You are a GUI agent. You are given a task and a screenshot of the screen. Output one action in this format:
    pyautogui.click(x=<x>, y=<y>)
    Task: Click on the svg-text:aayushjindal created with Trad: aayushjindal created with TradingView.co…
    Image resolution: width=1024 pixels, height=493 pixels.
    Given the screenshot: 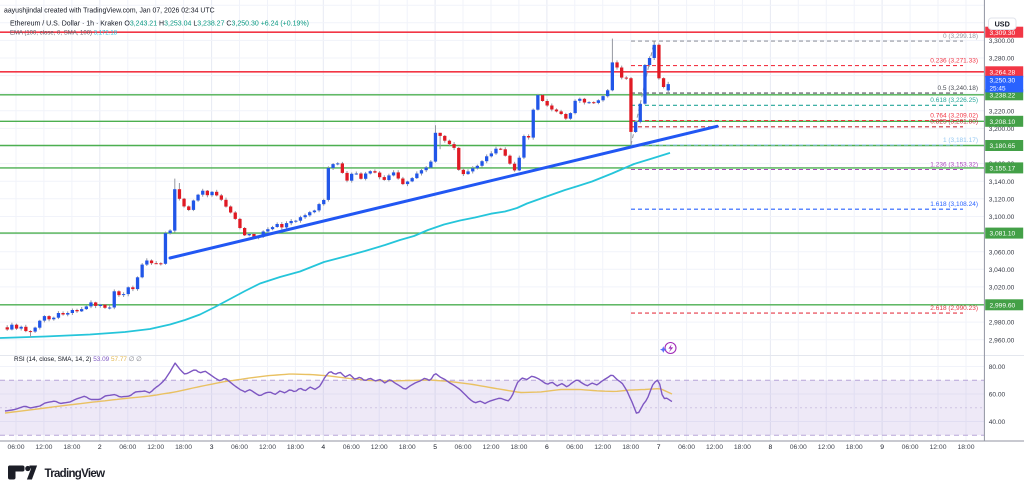 What is the action you would take?
    pyautogui.click(x=109, y=11)
    